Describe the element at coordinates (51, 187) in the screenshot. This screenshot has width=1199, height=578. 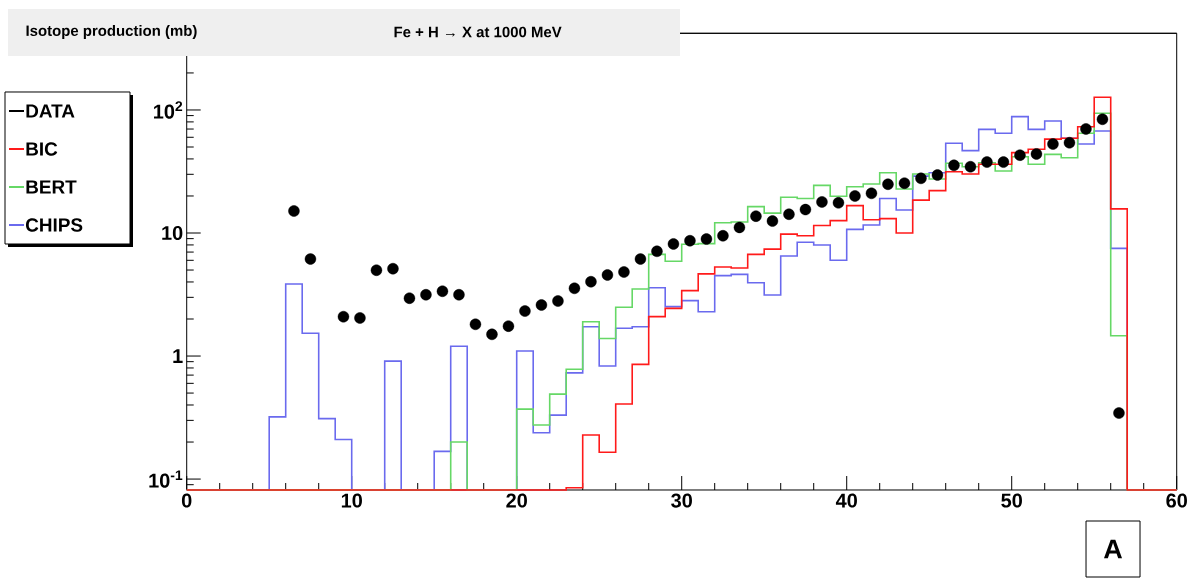
I see `legend-label: BERT` at that location.